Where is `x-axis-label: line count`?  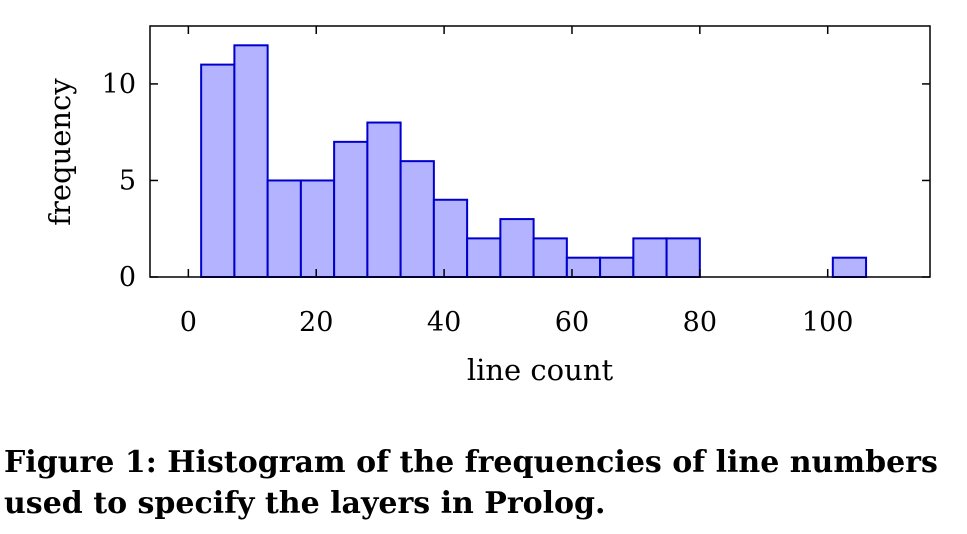
x-axis-label: line count is located at coordinates (540, 370).